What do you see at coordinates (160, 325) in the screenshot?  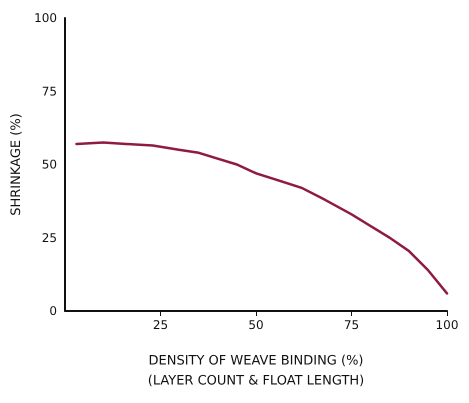 I see `x-tick-label: 25` at bounding box center [160, 325].